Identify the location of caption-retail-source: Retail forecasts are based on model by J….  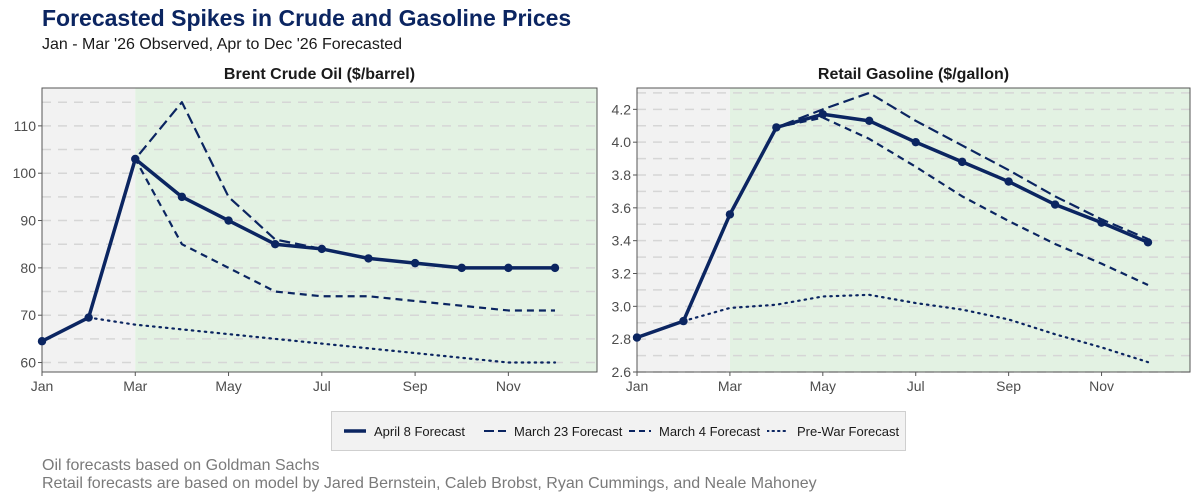
(429, 483).